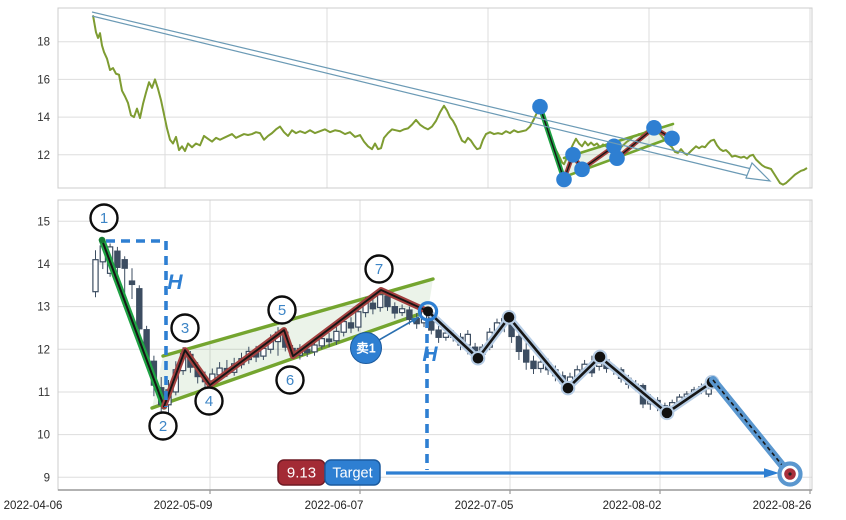 Image resolution: width=846 pixels, height=520 pixels. Describe the element at coordinates (749, 425) in the screenshot. I see `forecast-line` at that location.